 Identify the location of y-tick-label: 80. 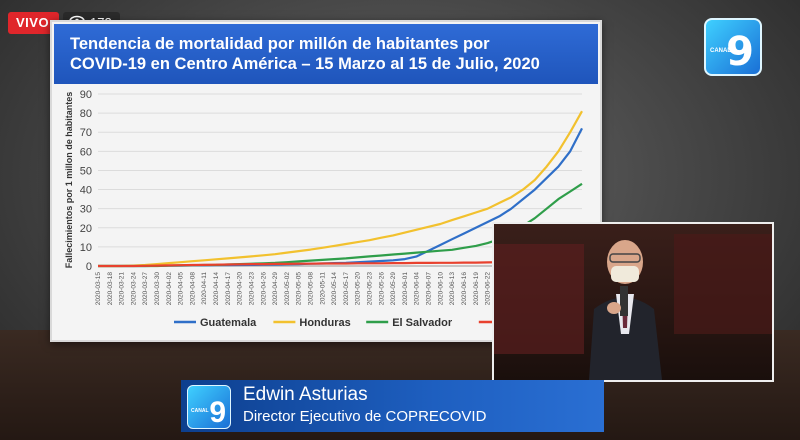
(86, 114).